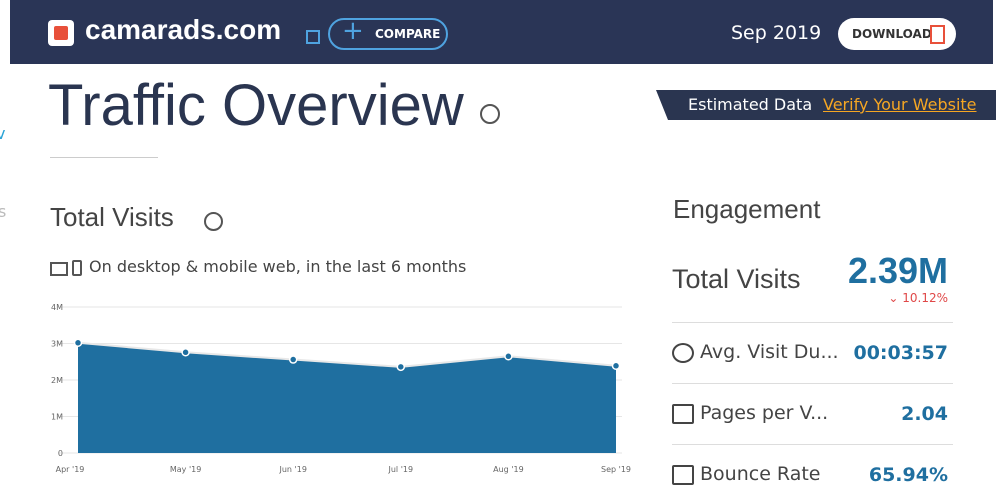  Describe the element at coordinates (924, 414) in the screenshot. I see `metric-value: 2.04` at that location.